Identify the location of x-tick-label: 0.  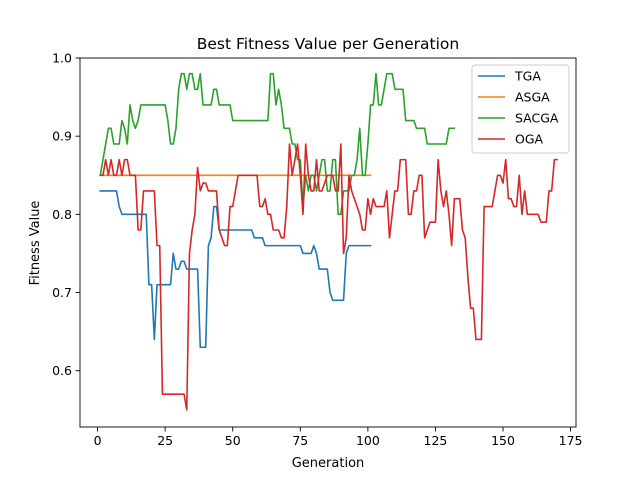
(98, 440).